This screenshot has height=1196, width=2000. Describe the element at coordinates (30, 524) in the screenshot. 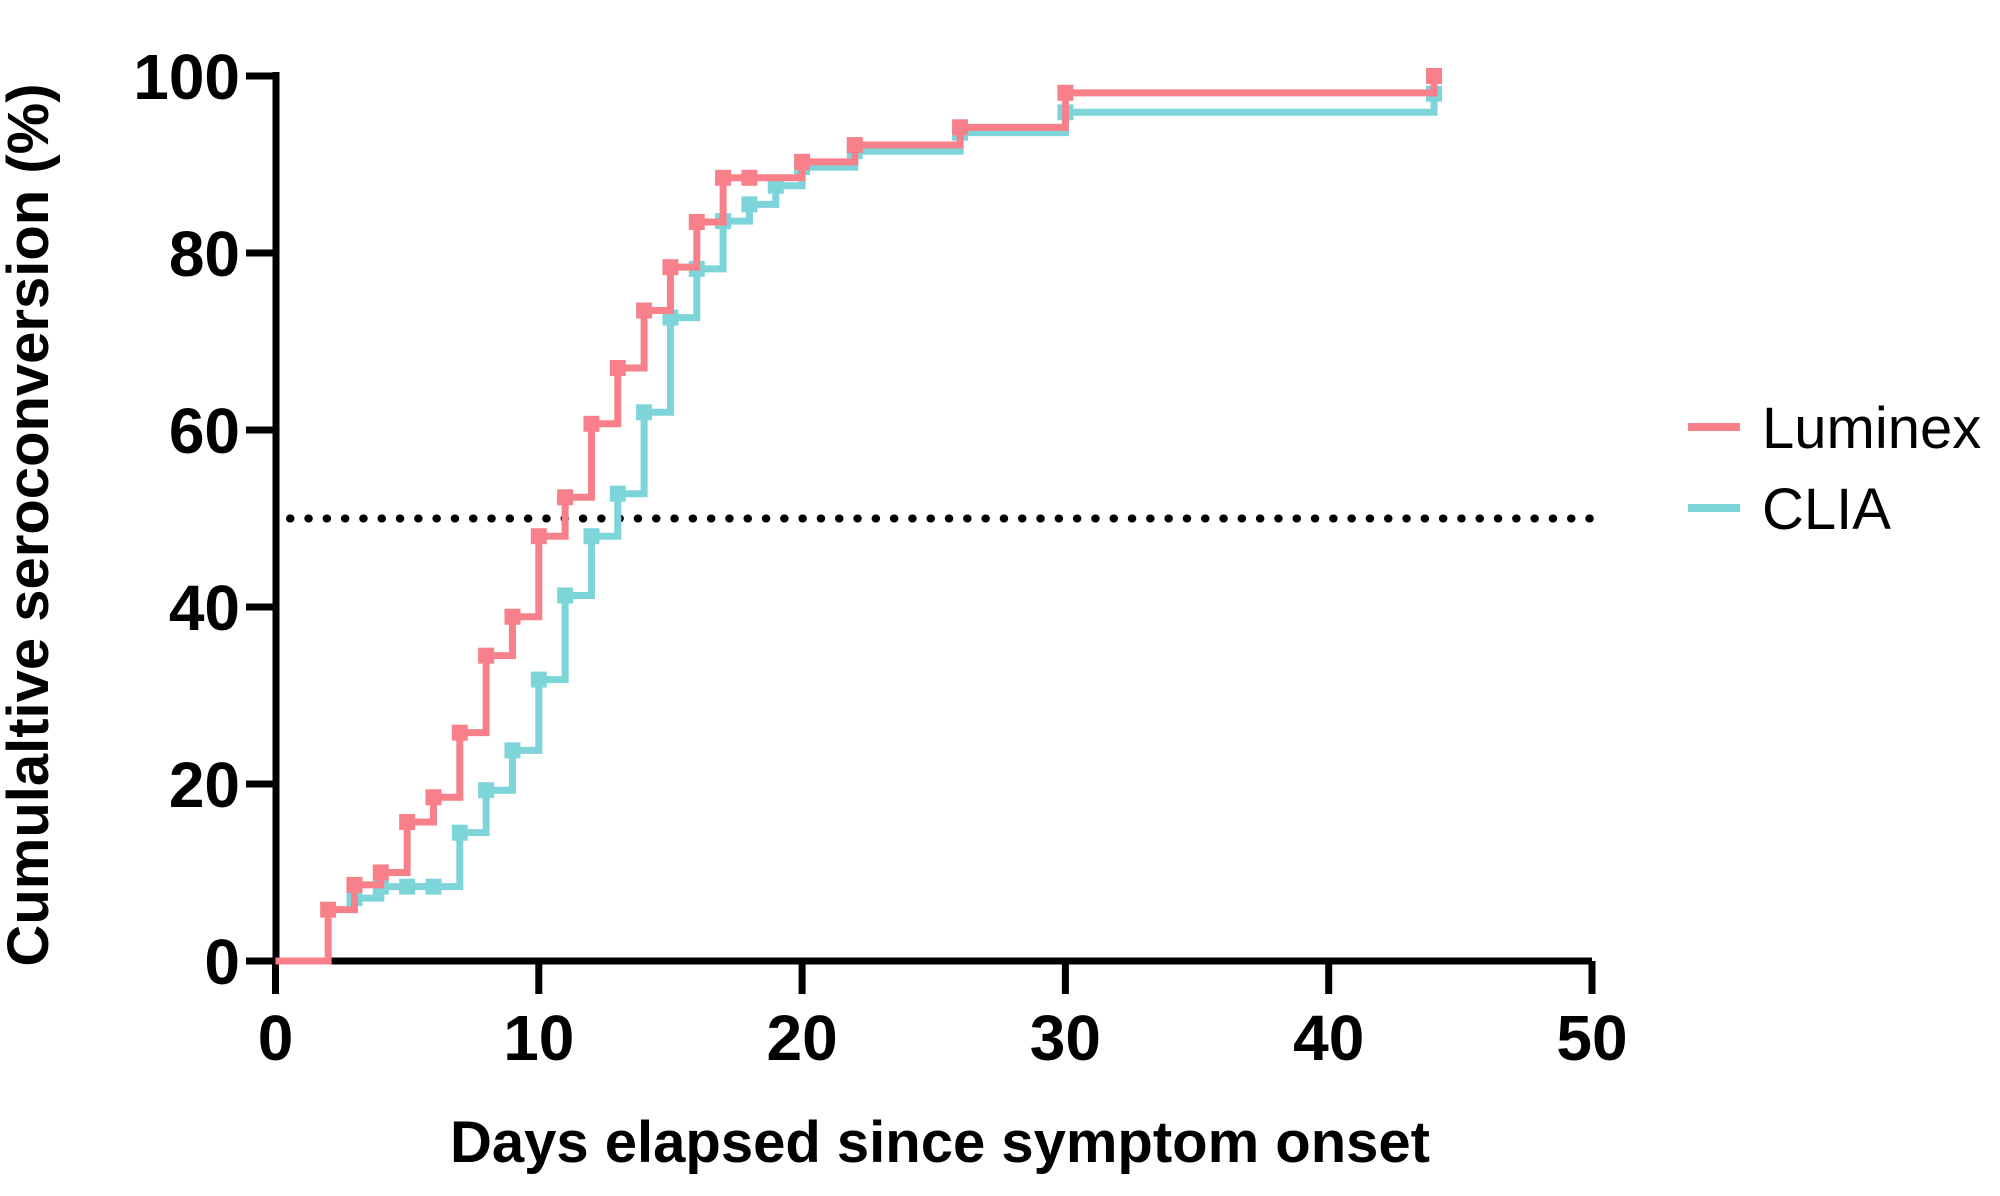

I see `y-axis-title: Cumulaltive seroconversion (%)` at that location.